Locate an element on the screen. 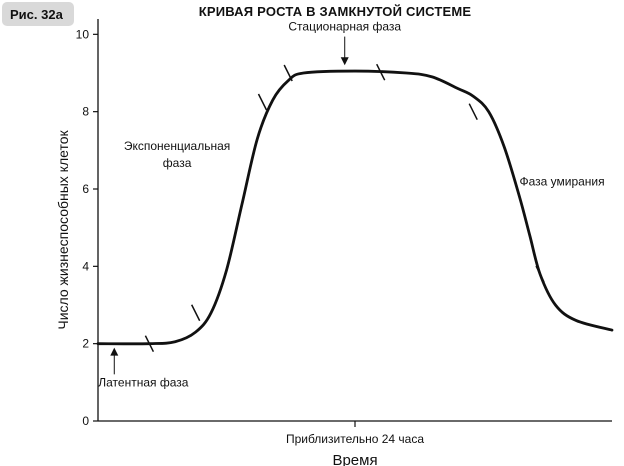  y-tick-label: 6 is located at coordinates (85, 189).